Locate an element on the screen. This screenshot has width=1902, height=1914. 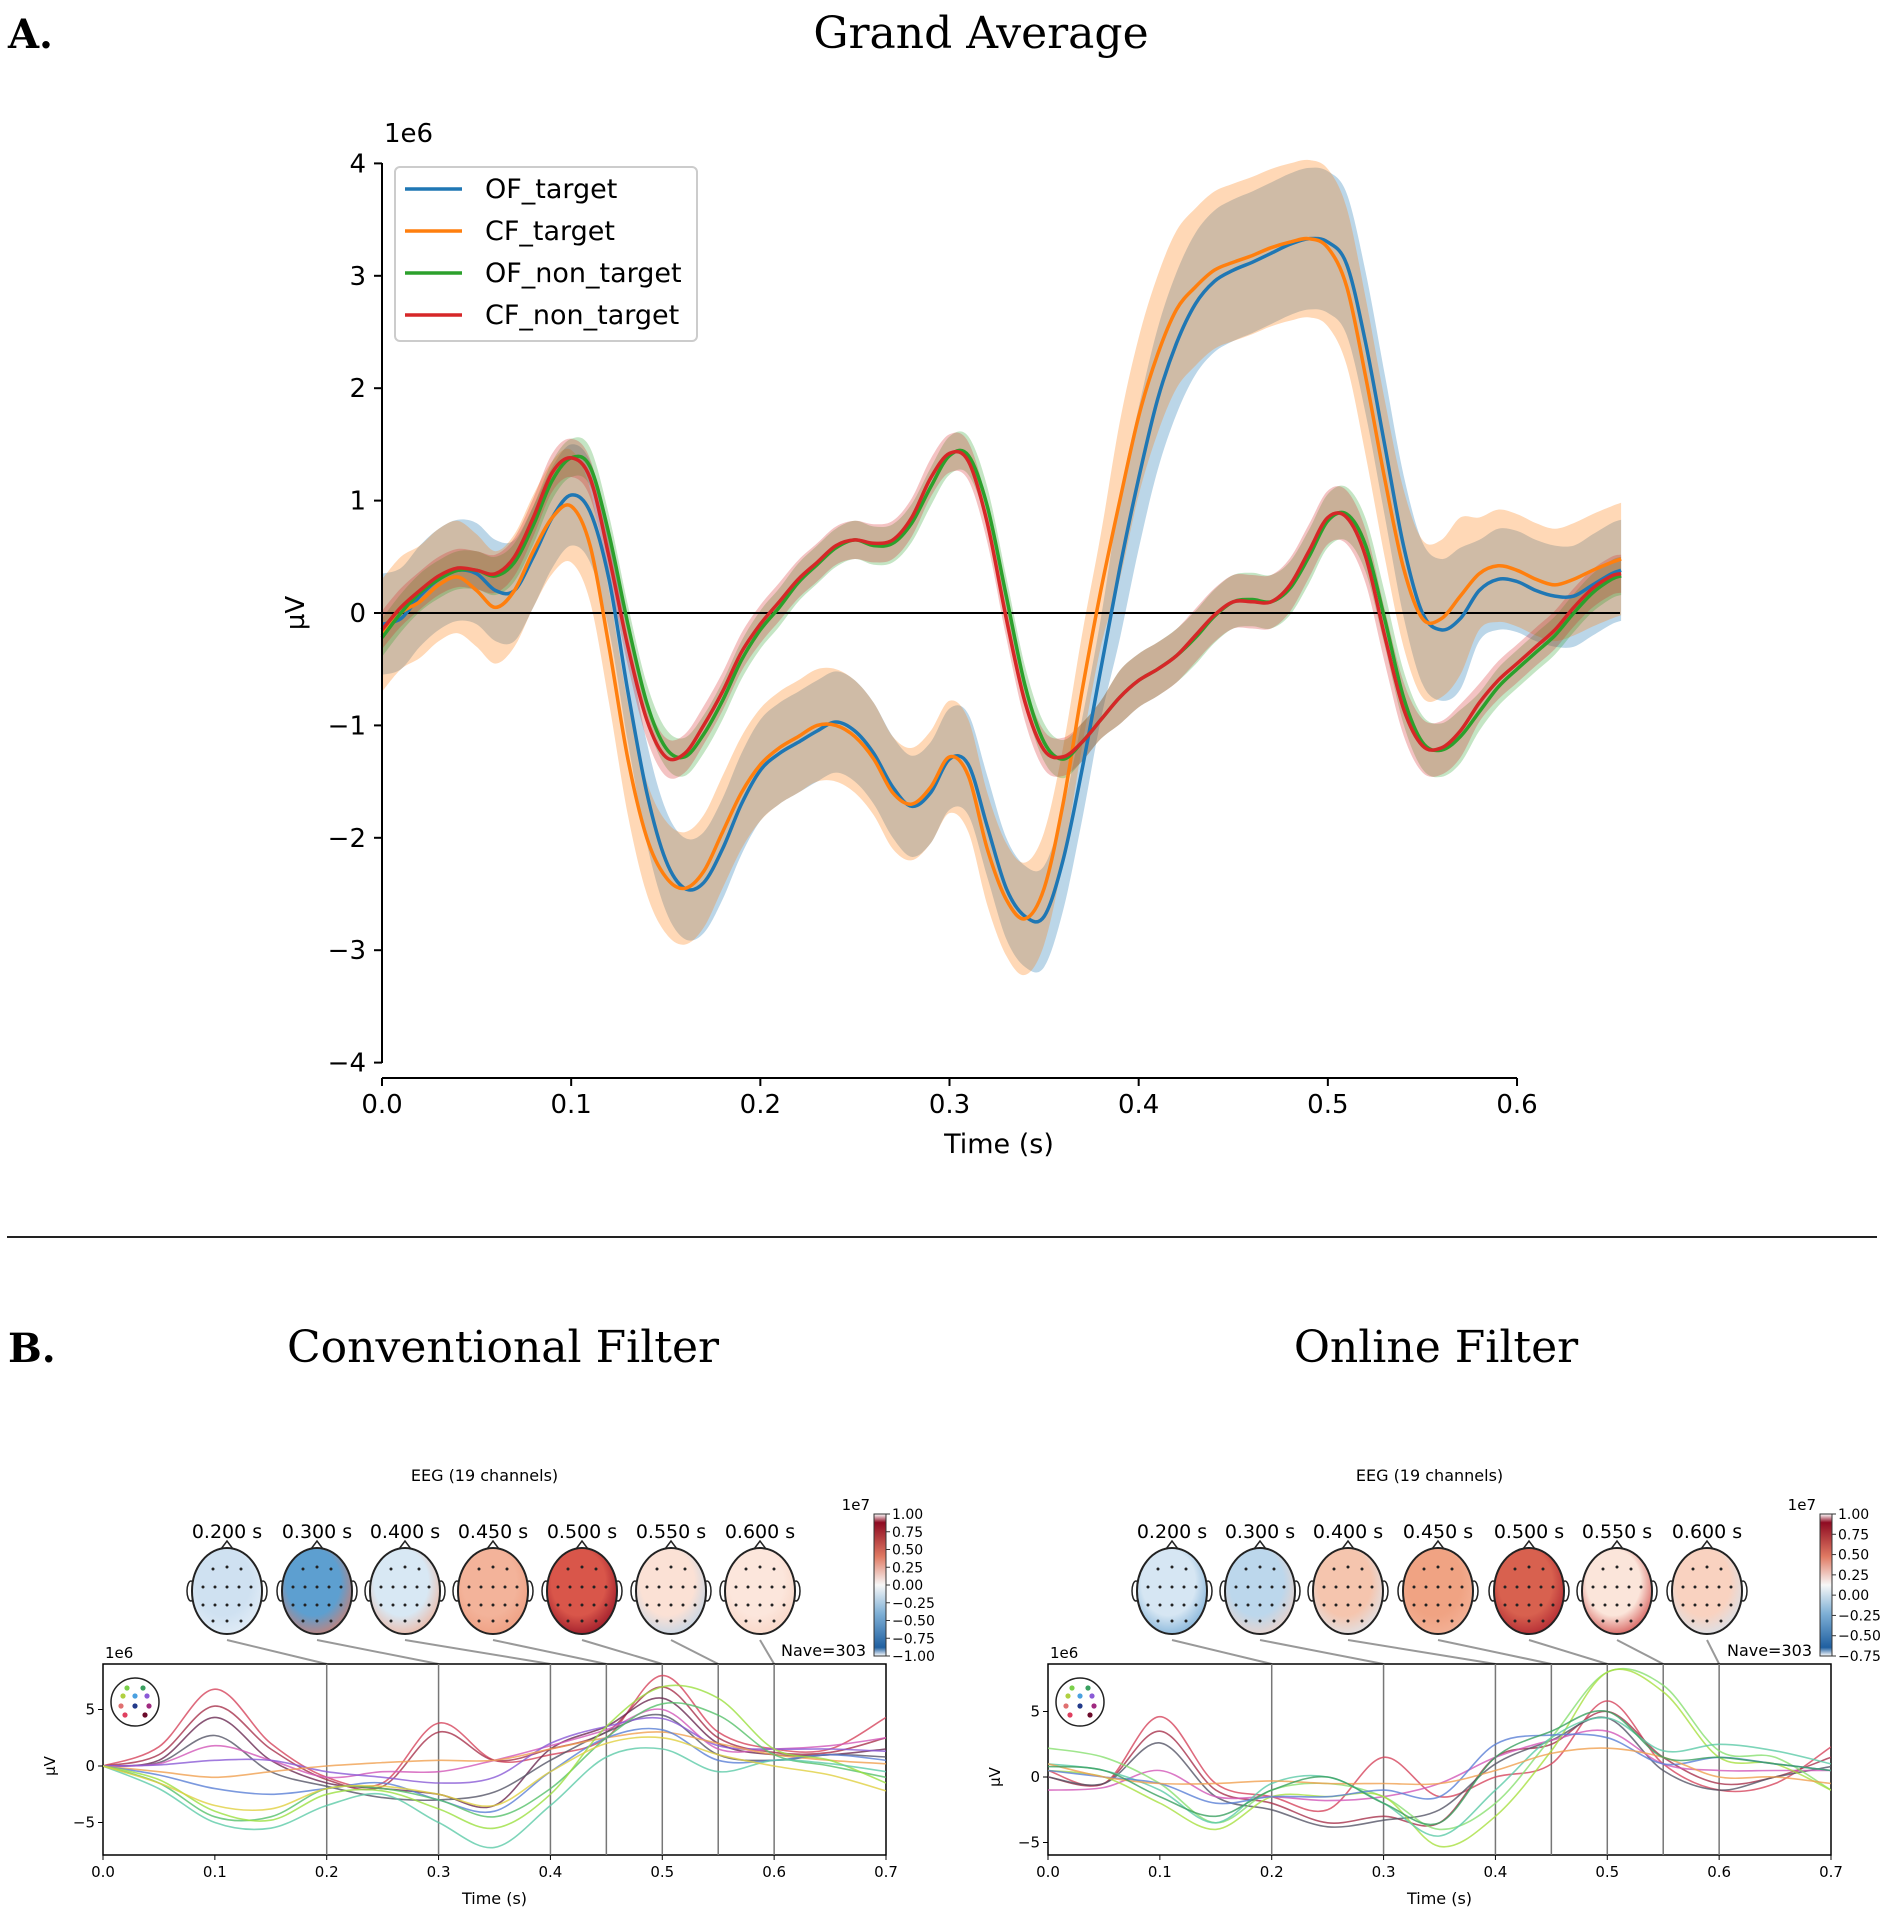
head-topomap is located at coordinates (671, 1591).